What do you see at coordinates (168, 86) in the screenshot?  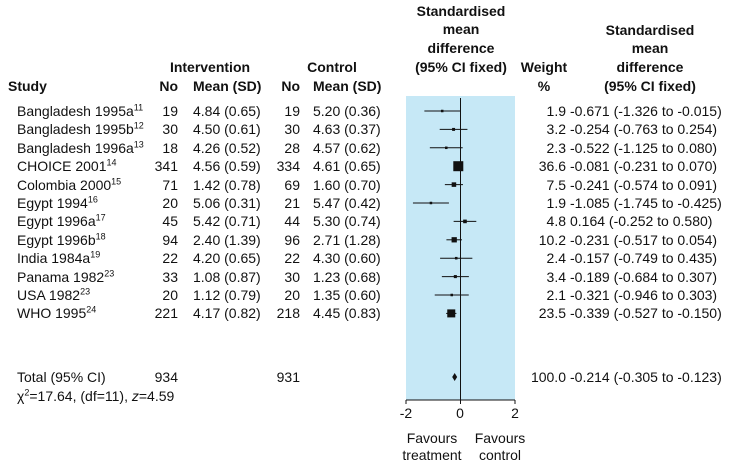 I see `header-intervention-no: No` at bounding box center [168, 86].